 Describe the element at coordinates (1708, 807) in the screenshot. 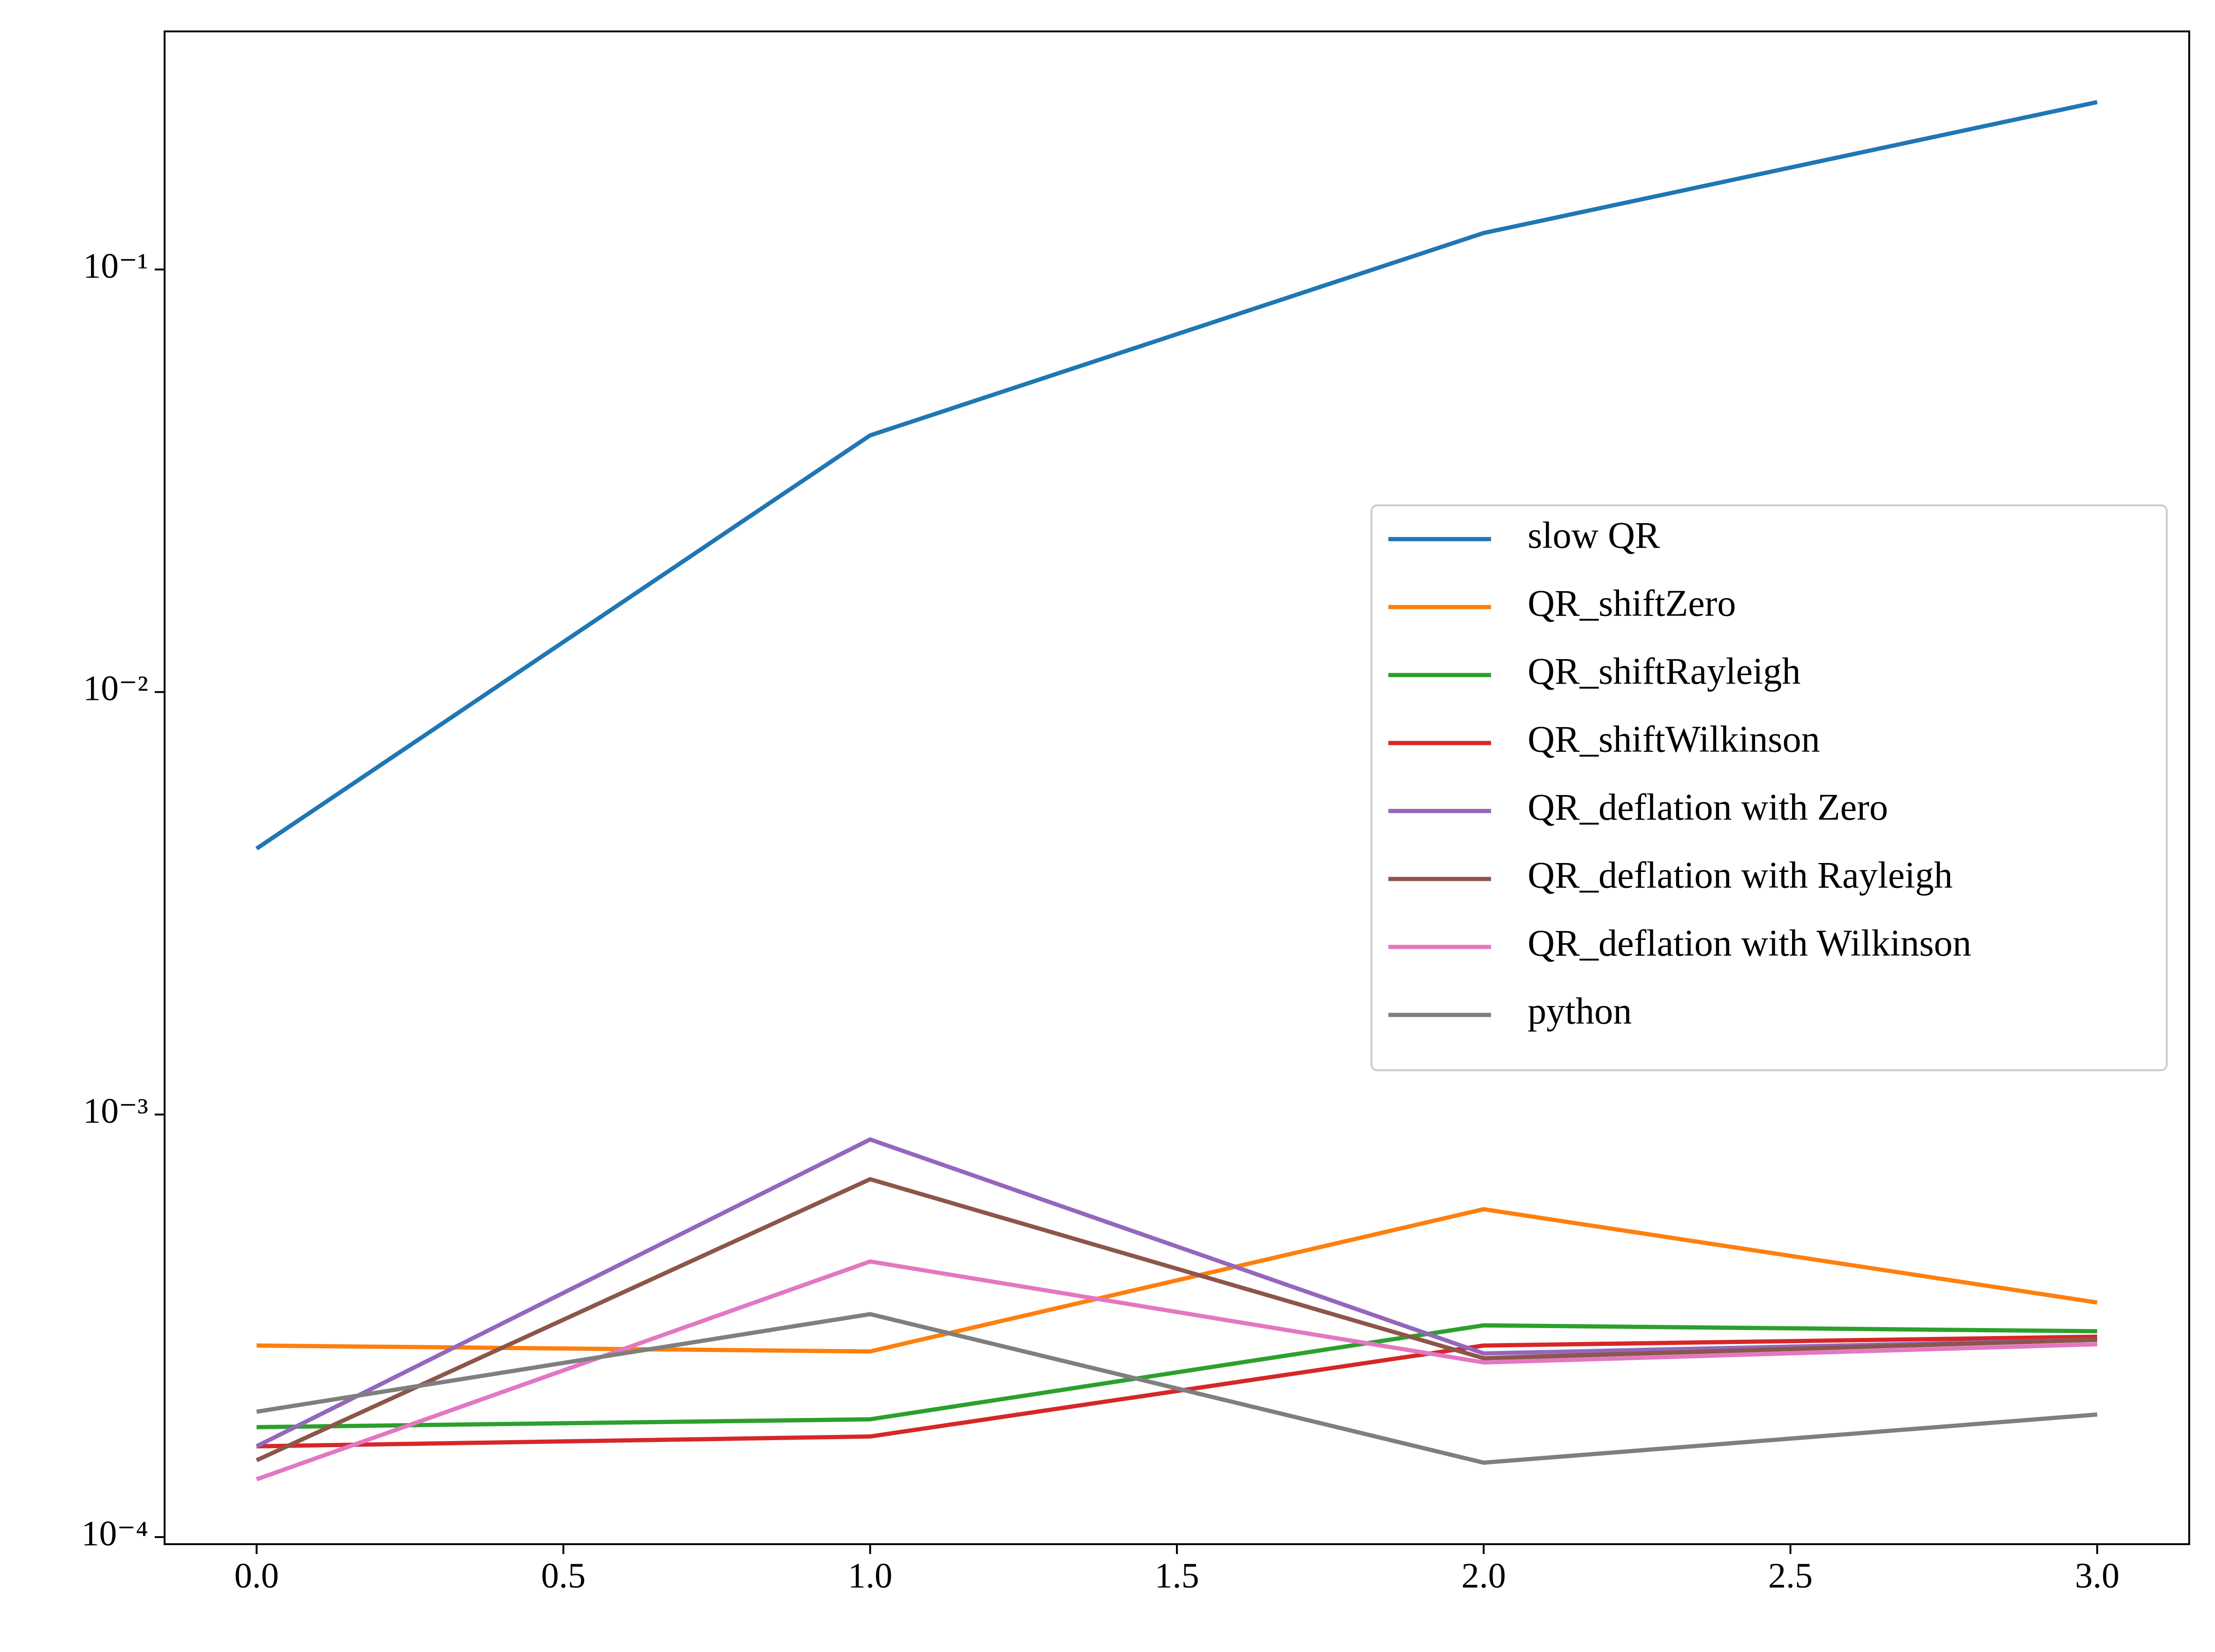

I see `legend-label: QR_deflation with Zero` at that location.